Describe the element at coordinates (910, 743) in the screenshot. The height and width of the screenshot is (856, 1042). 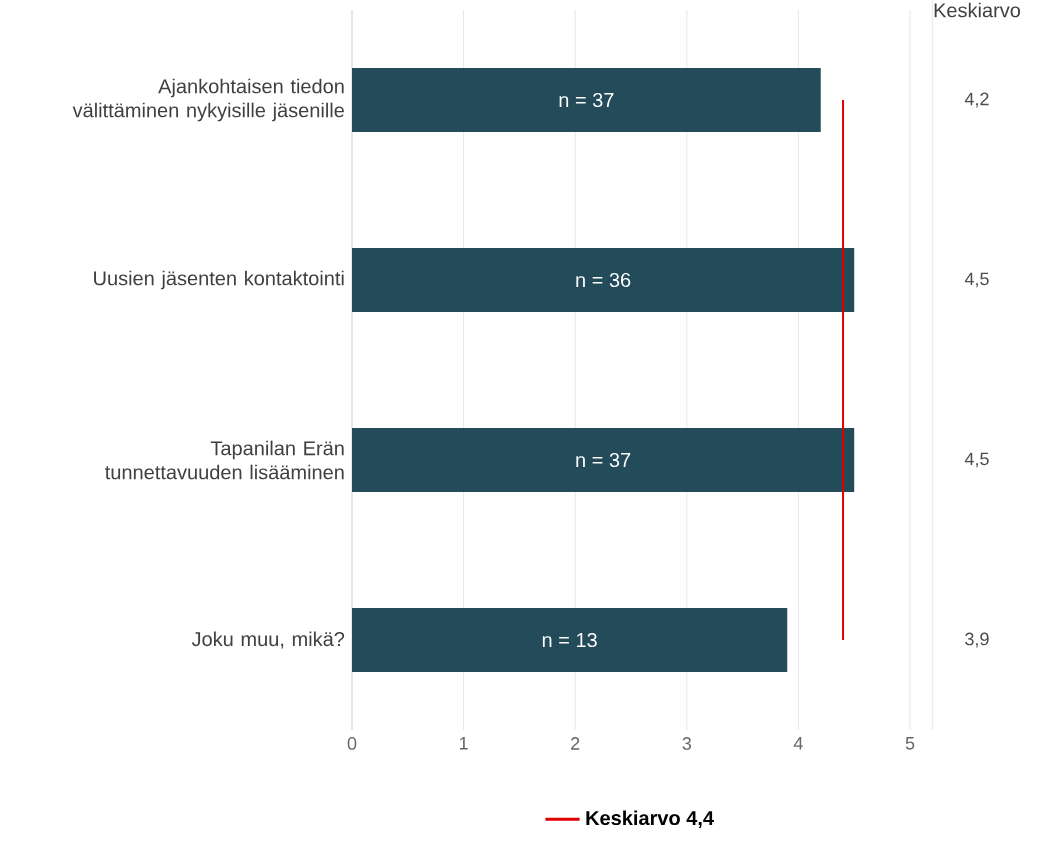
I see `x-tick-label: 5` at that location.